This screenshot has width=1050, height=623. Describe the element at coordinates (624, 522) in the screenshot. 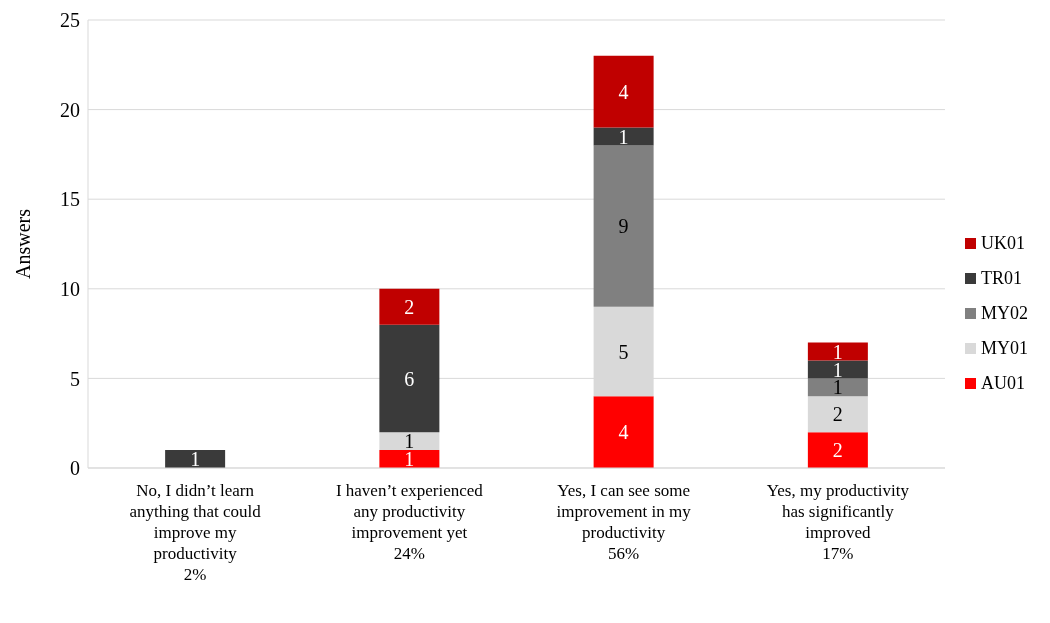

I see `x-tick-label: Yes, I can see some improvement in my productivity 56%` at that location.